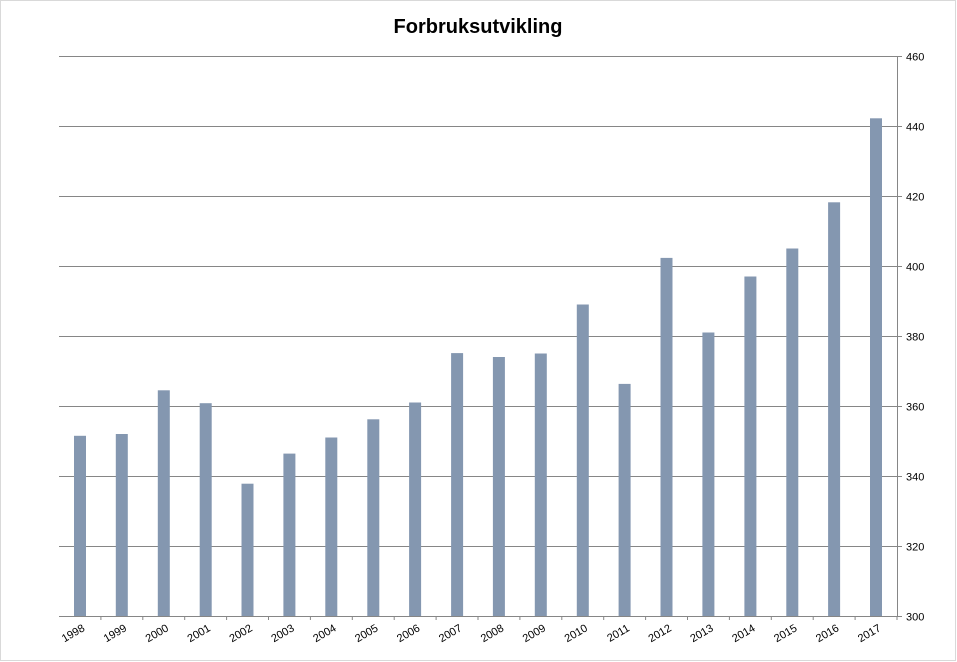 This screenshot has width=957, height=662. I want to click on bar-1998, so click(80, 526).